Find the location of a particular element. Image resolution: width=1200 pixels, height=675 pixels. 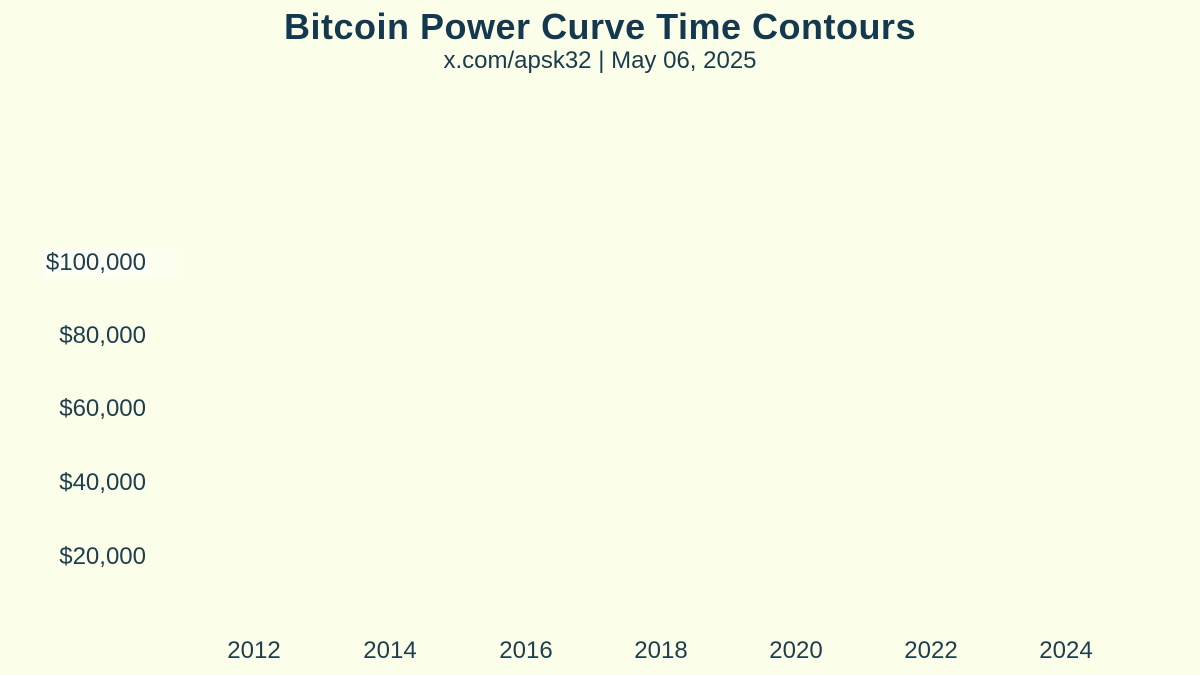

y-tick-text: $60,000 is located at coordinates (102, 408).